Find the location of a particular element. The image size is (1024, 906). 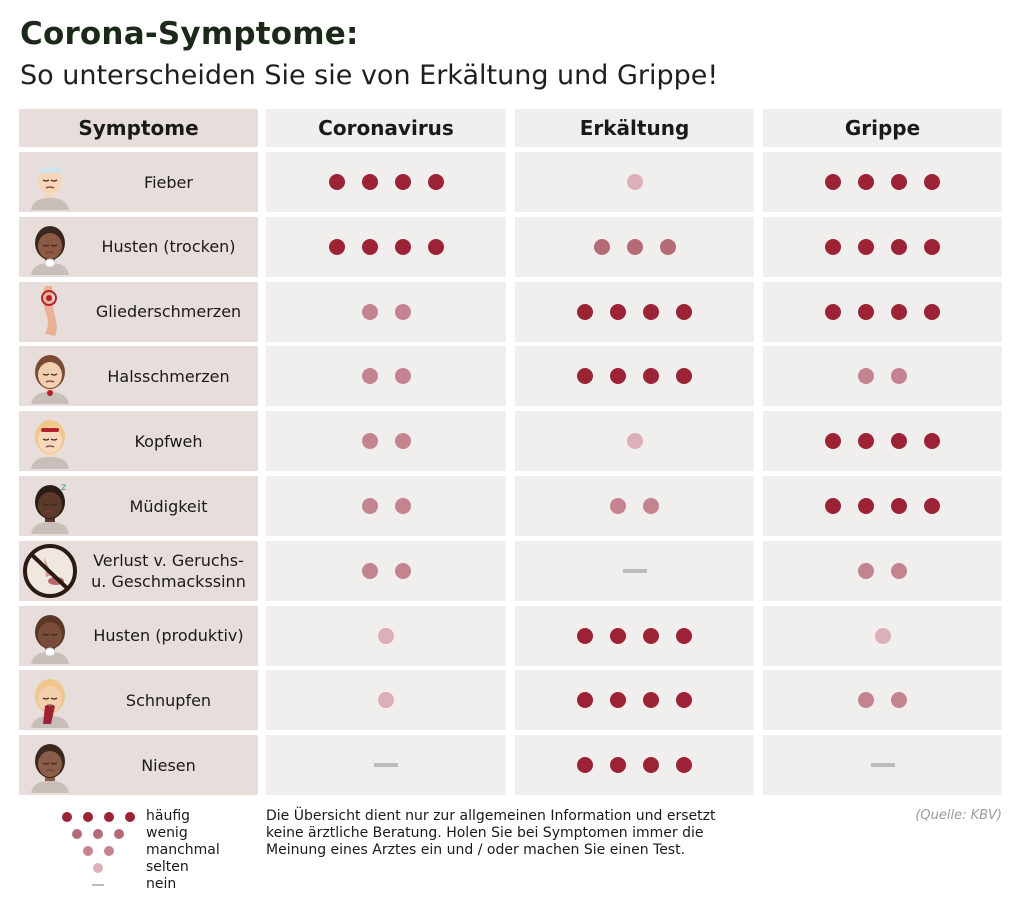

no-smell-taste-icon is located at coordinates (50, 571).